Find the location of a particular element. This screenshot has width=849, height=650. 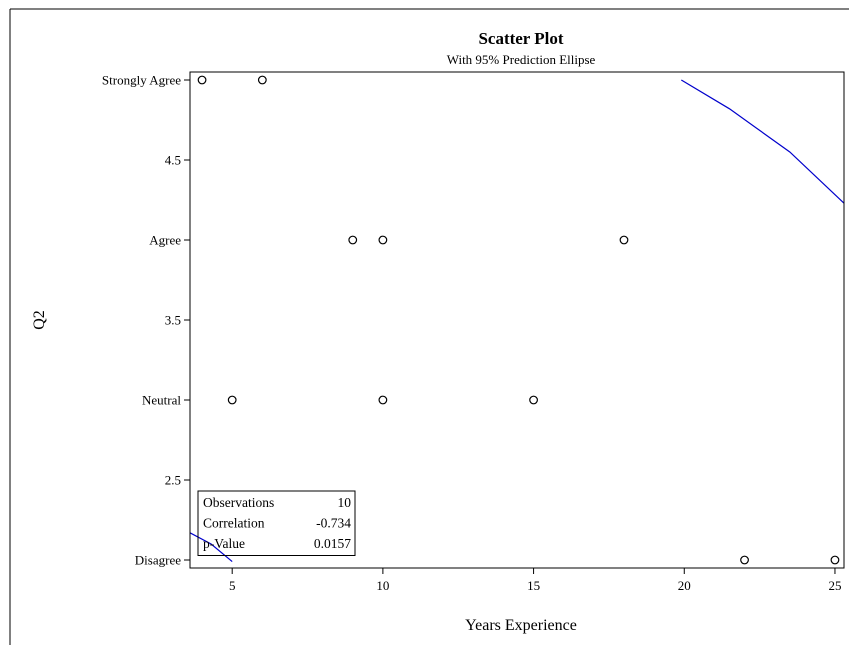

y-tick-label: 4.5 is located at coordinates (173, 160).